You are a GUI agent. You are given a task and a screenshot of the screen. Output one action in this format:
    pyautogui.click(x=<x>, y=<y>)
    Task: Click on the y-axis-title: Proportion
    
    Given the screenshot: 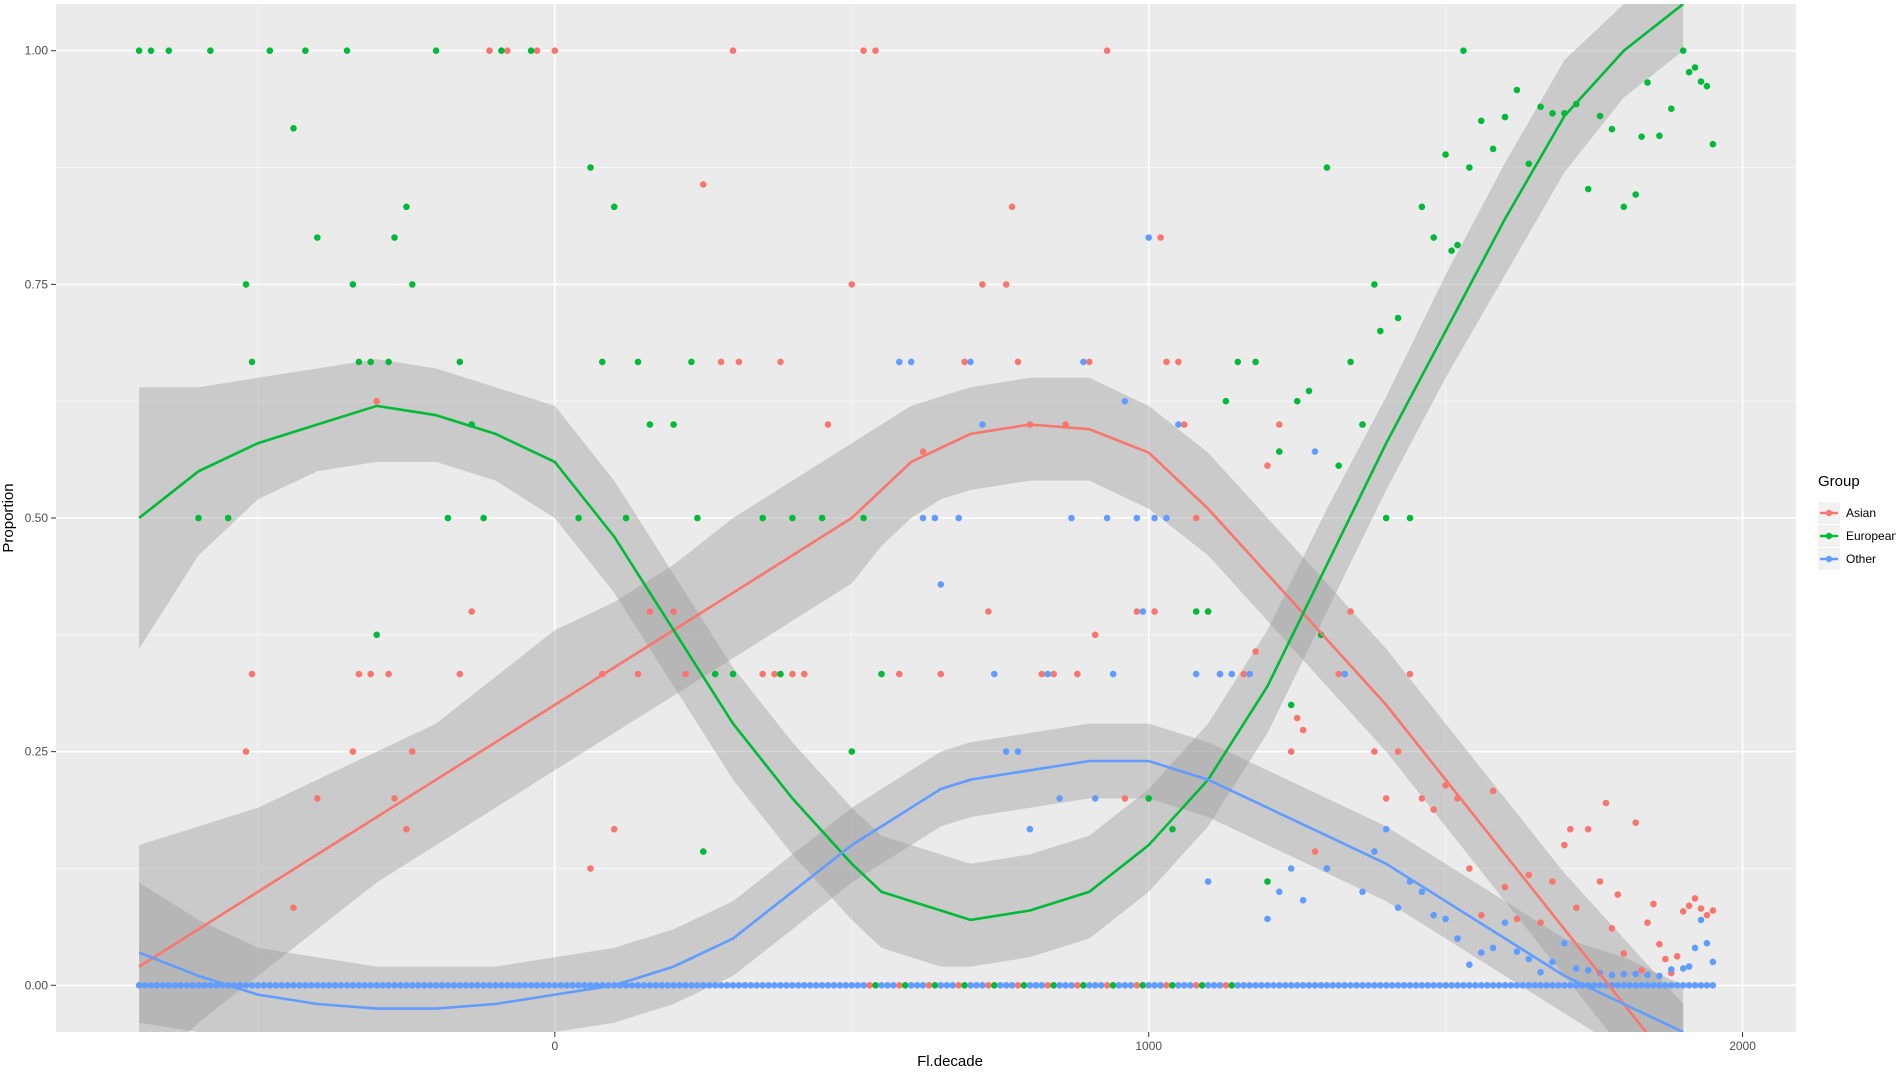 What is the action you would take?
    pyautogui.click(x=8, y=517)
    